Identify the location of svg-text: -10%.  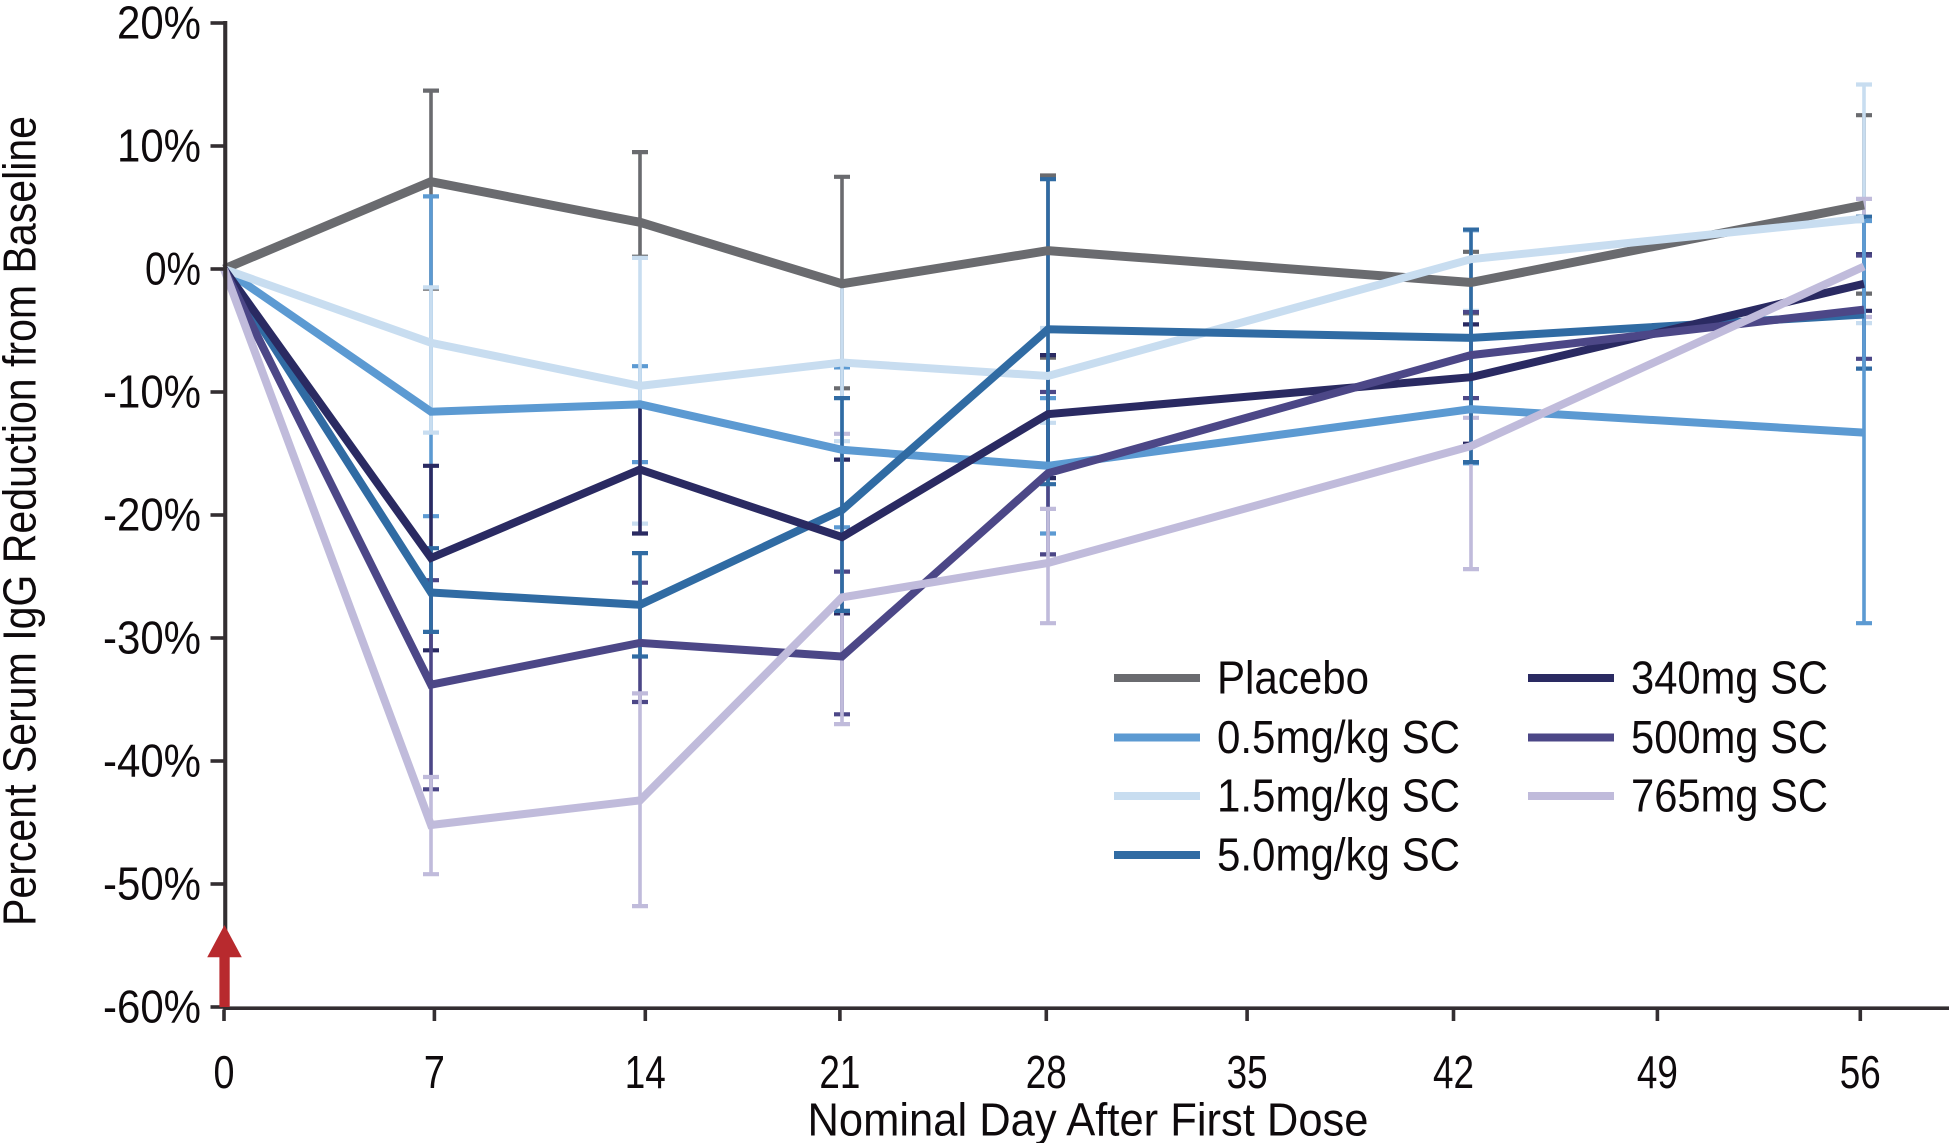
(152, 392).